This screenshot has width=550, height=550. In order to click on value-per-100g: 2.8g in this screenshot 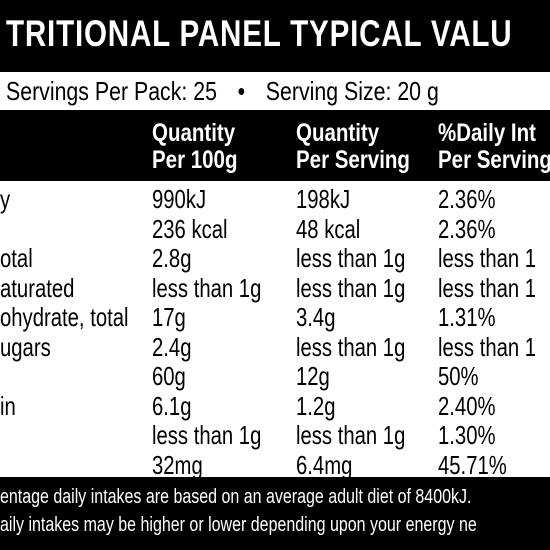, I will do `click(172, 258)`.